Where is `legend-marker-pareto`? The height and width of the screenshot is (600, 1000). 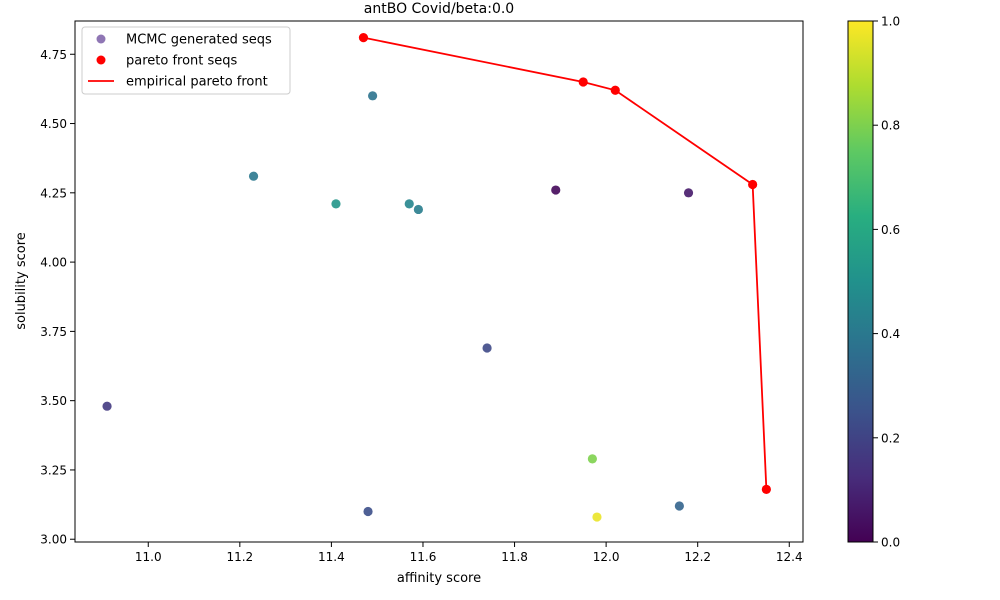 legend-marker-pareto is located at coordinates (101, 60).